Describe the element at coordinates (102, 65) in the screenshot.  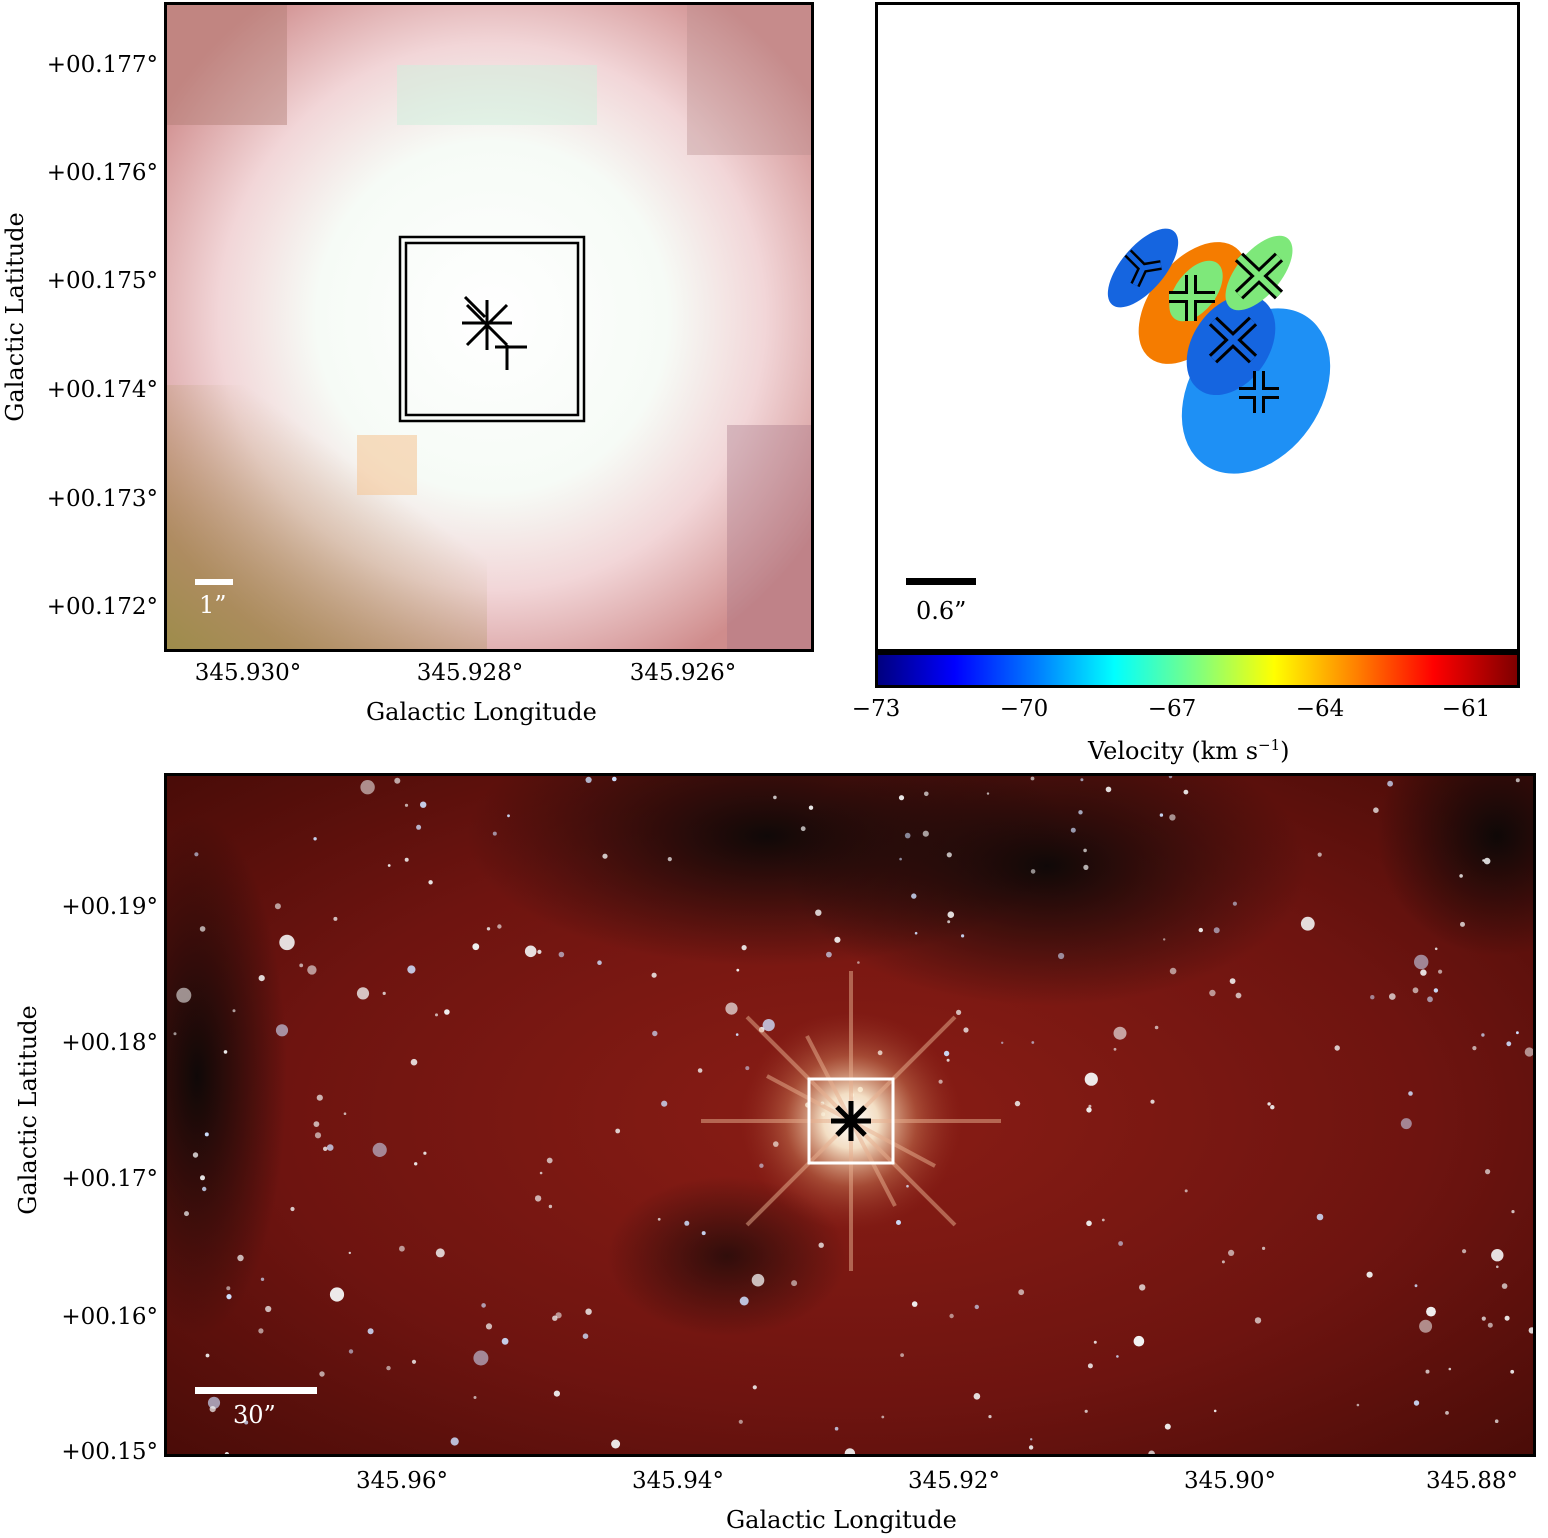
I see `y-tick: +00.177°` at that location.